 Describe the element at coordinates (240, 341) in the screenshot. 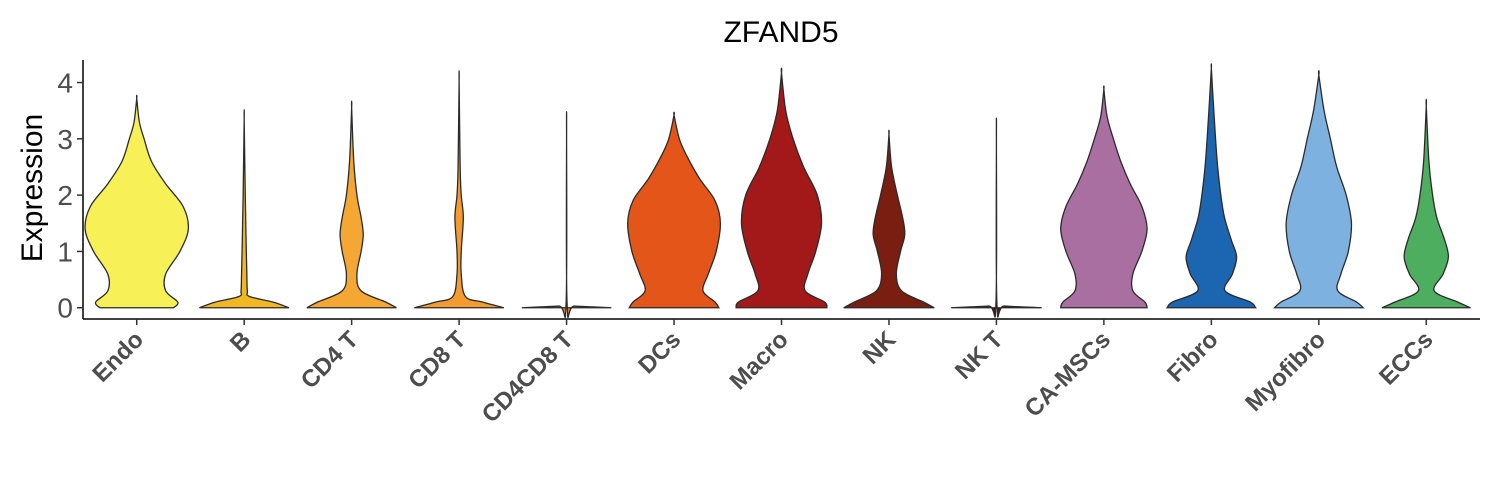

I see `x-tick-label: B` at that location.